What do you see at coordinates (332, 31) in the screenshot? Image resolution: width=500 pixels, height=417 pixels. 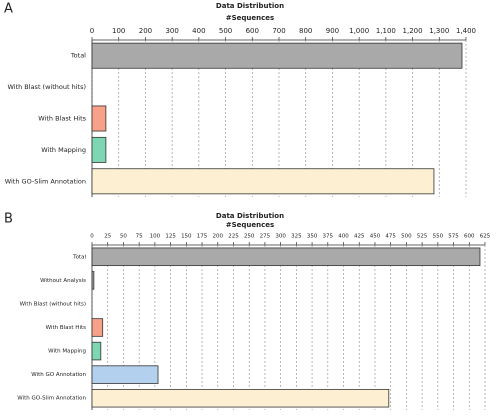 I see `x-tick-label: 900` at bounding box center [332, 31].